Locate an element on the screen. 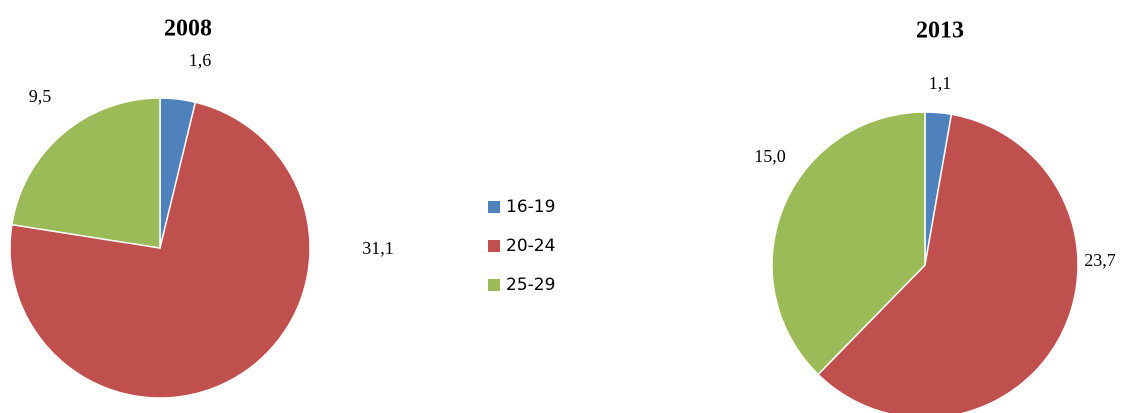  data-label: 31,1 is located at coordinates (378, 248).